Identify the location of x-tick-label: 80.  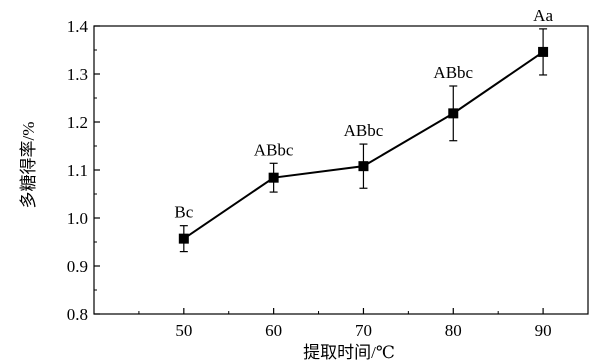
(453, 330).